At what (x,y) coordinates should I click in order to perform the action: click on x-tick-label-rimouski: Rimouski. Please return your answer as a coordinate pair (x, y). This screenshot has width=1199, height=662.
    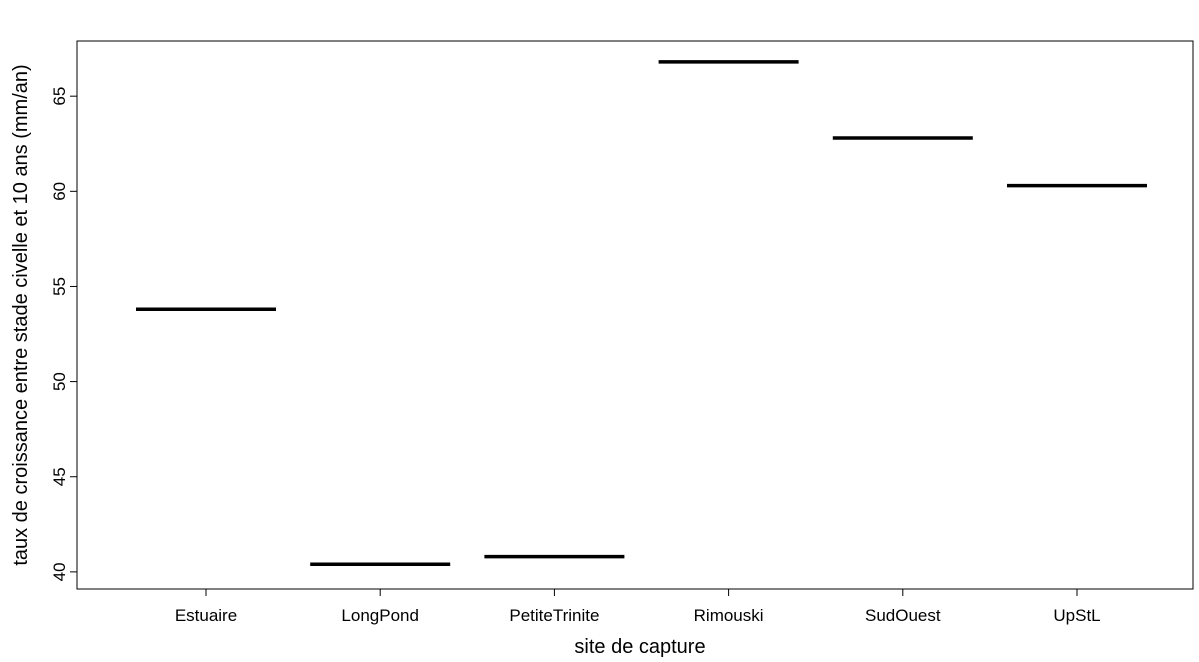
    Looking at the image, I should click on (729, 615).